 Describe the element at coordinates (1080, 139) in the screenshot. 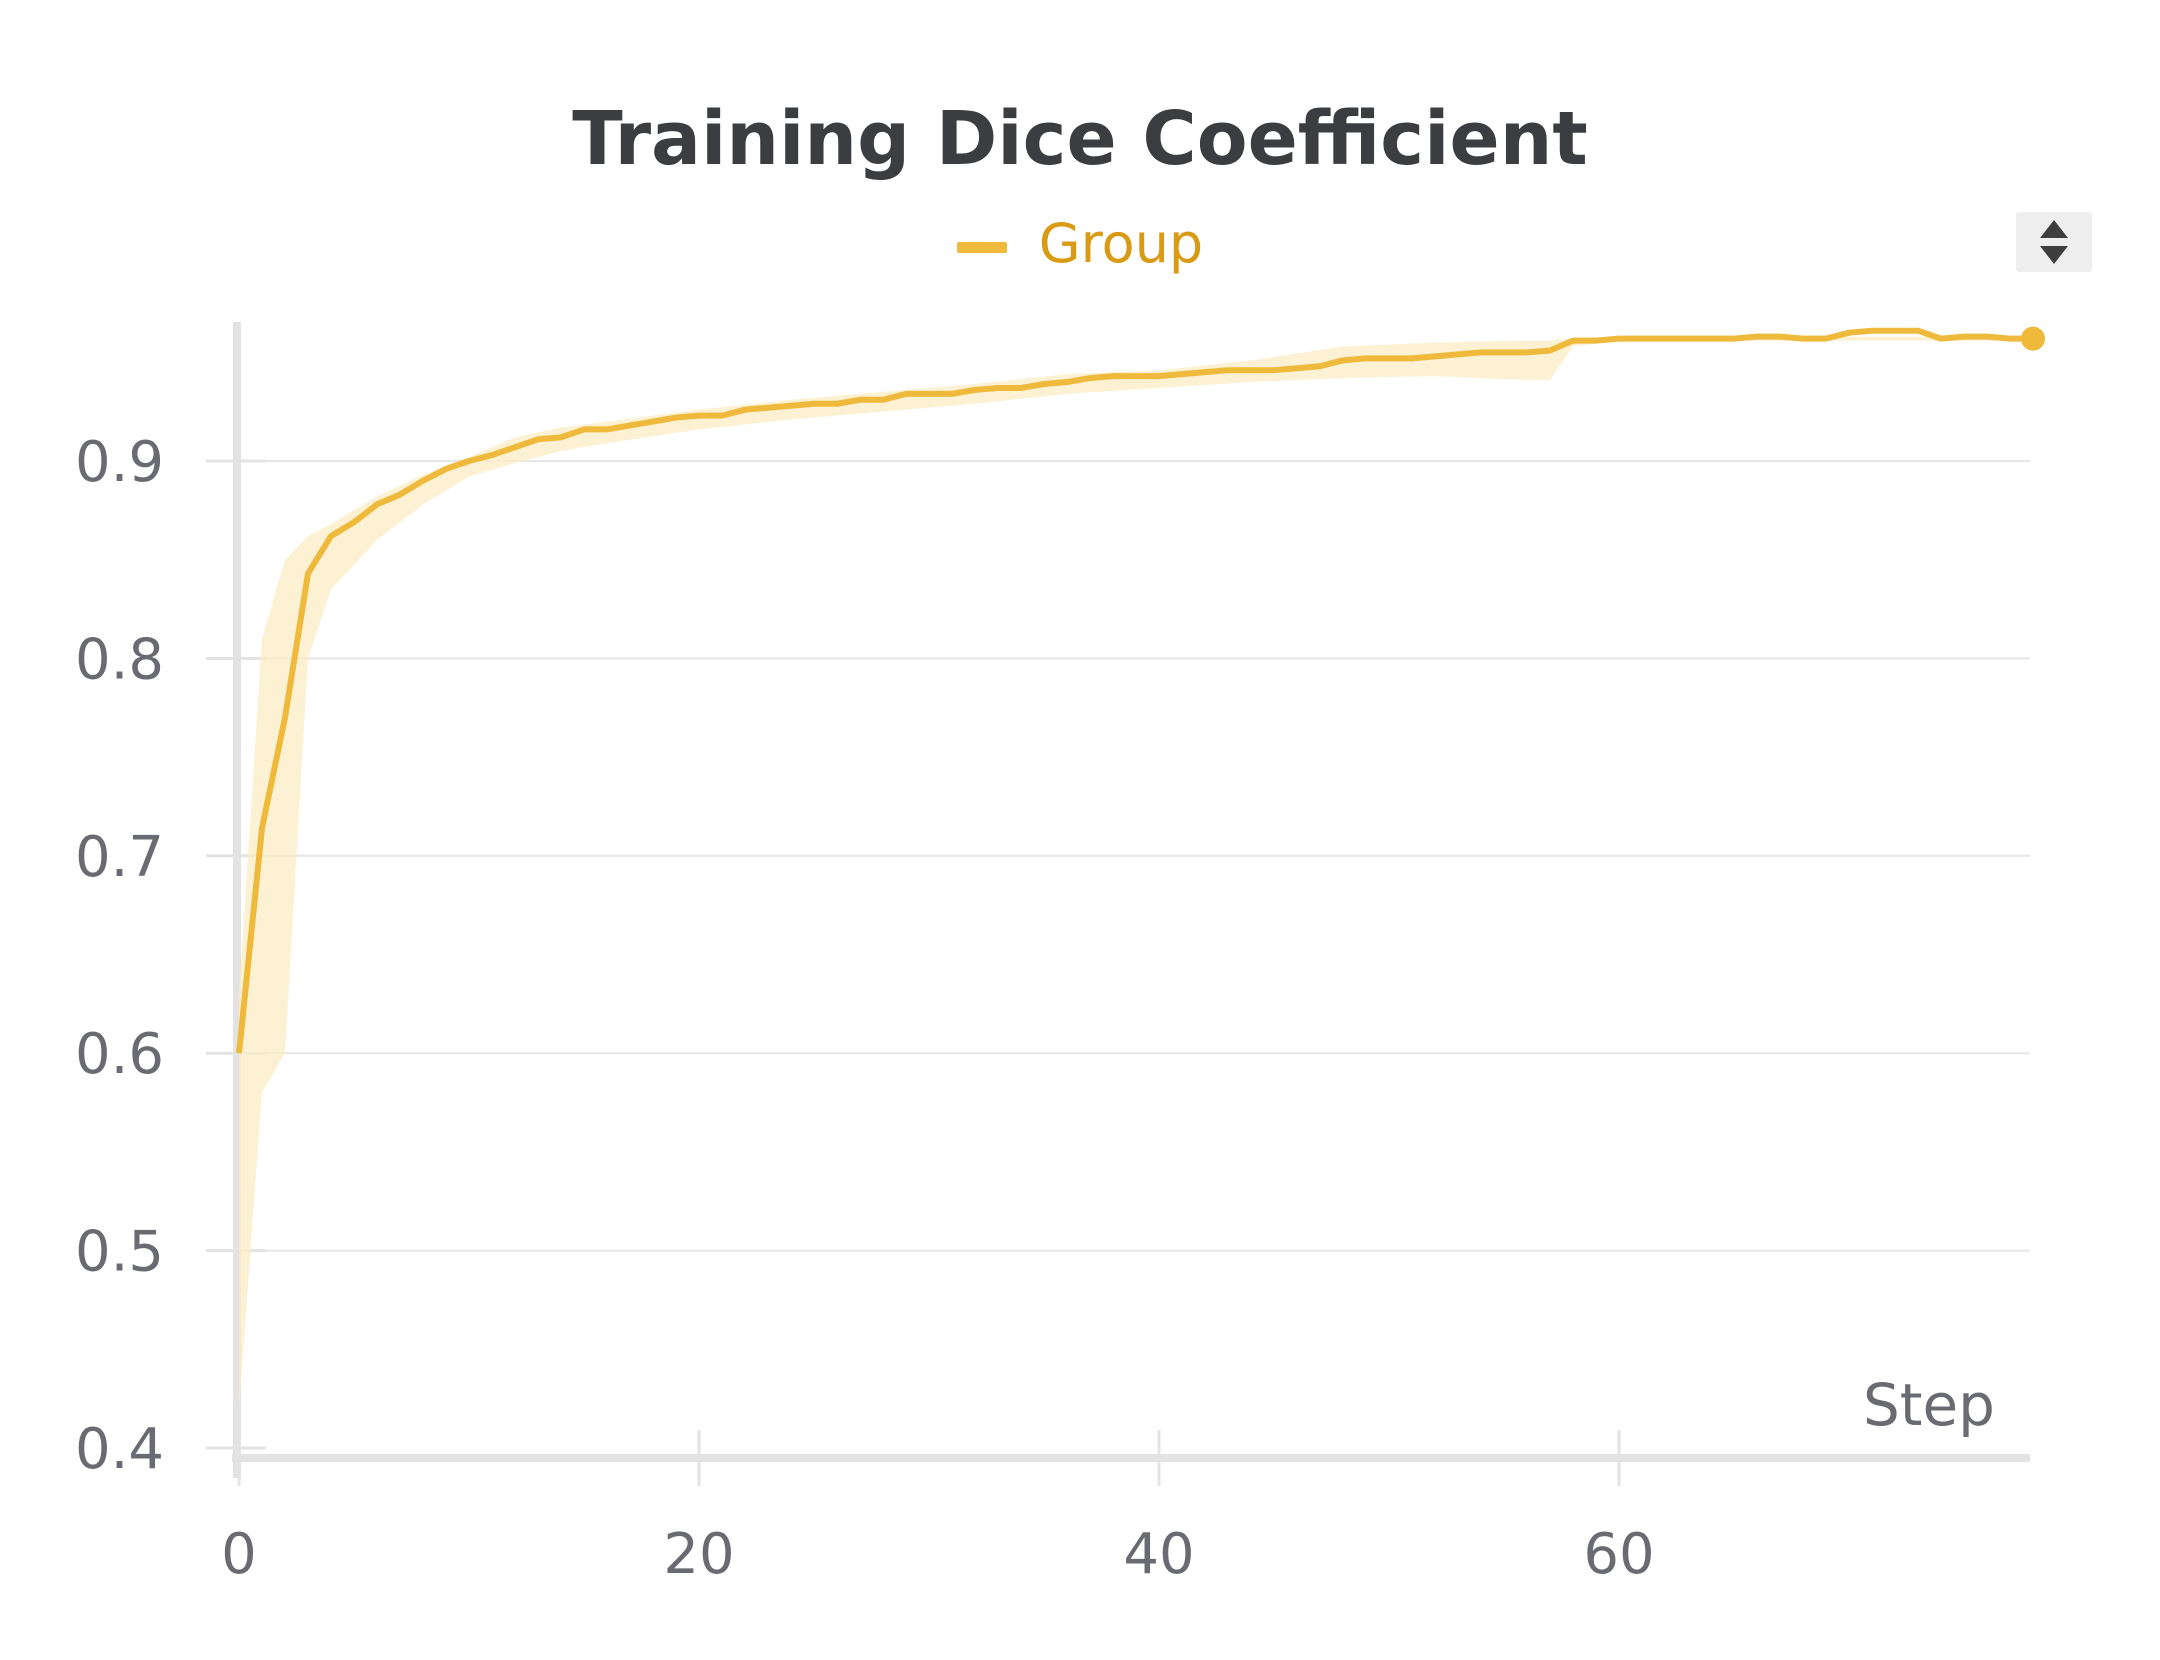

I see `chart-title: Training Dice Coefficient` at that location.